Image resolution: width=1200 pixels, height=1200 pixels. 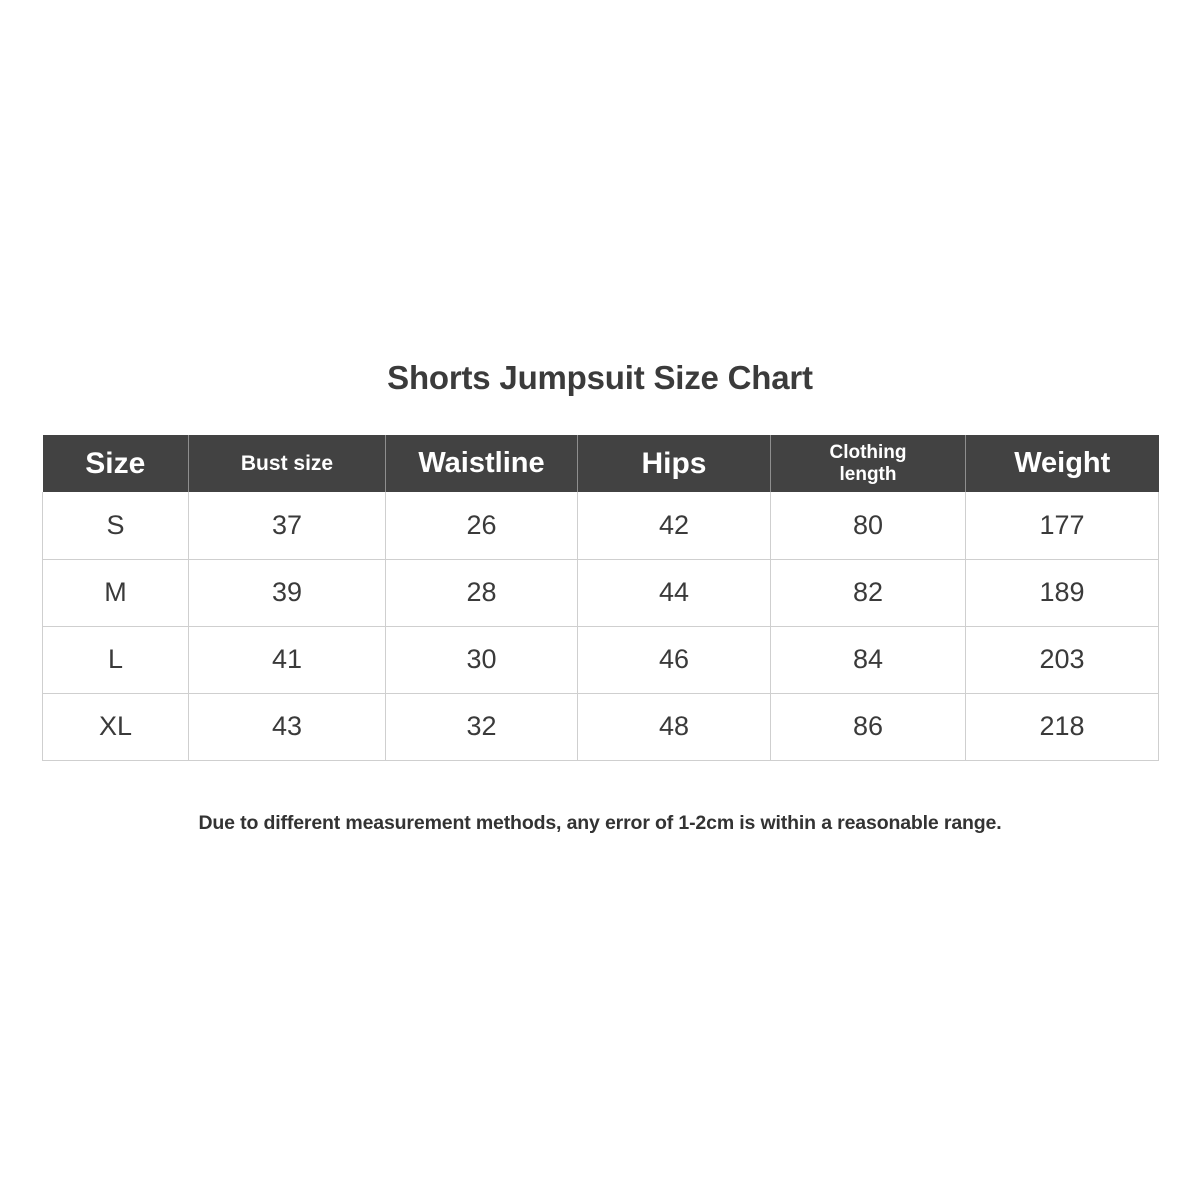 I want to click on cell-size: L, so click(x=115, y=660).